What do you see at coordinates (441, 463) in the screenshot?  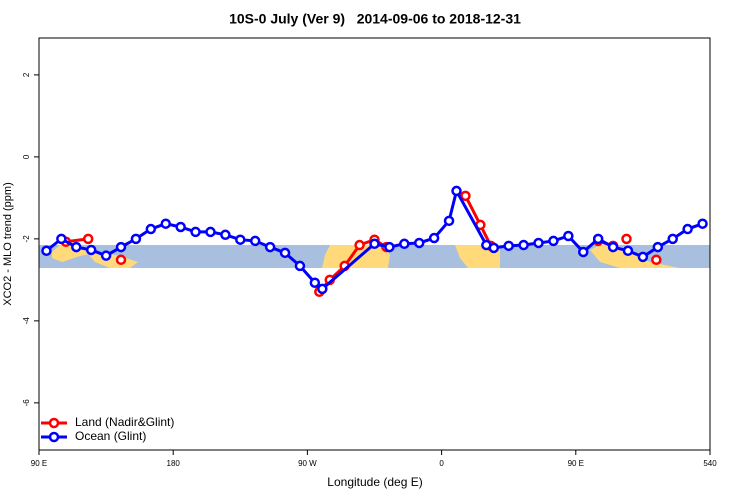 I see `x-tick-label: 0` at bounding box center [441, 463].